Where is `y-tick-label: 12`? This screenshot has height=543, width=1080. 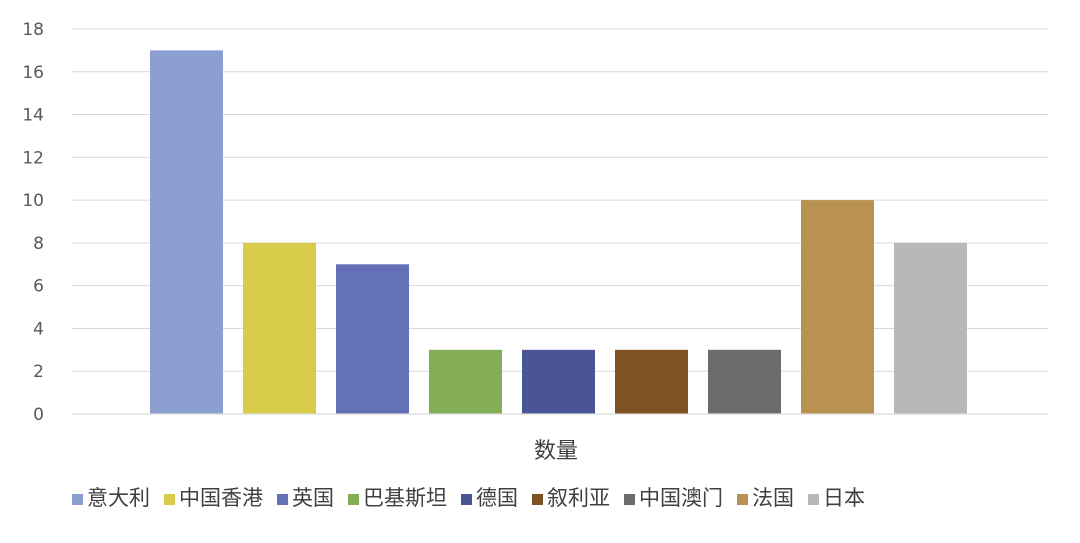 y-tick-label: 12 is located at coordinates (33, 158).